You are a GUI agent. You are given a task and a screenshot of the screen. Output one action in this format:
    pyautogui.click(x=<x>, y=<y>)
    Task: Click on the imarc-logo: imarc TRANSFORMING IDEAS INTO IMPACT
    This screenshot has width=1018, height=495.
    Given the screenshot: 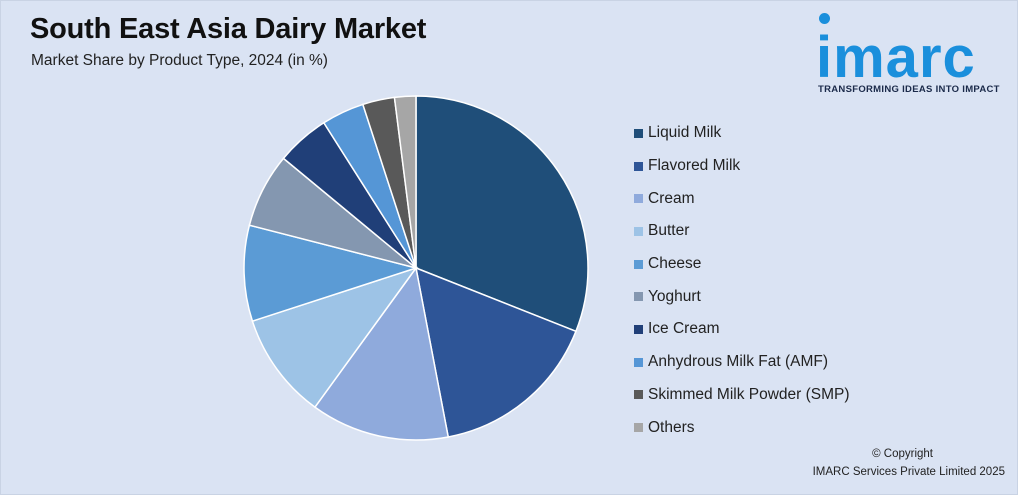 What is the action you would take?
    pyautogui.click(x=911, y=55)
    